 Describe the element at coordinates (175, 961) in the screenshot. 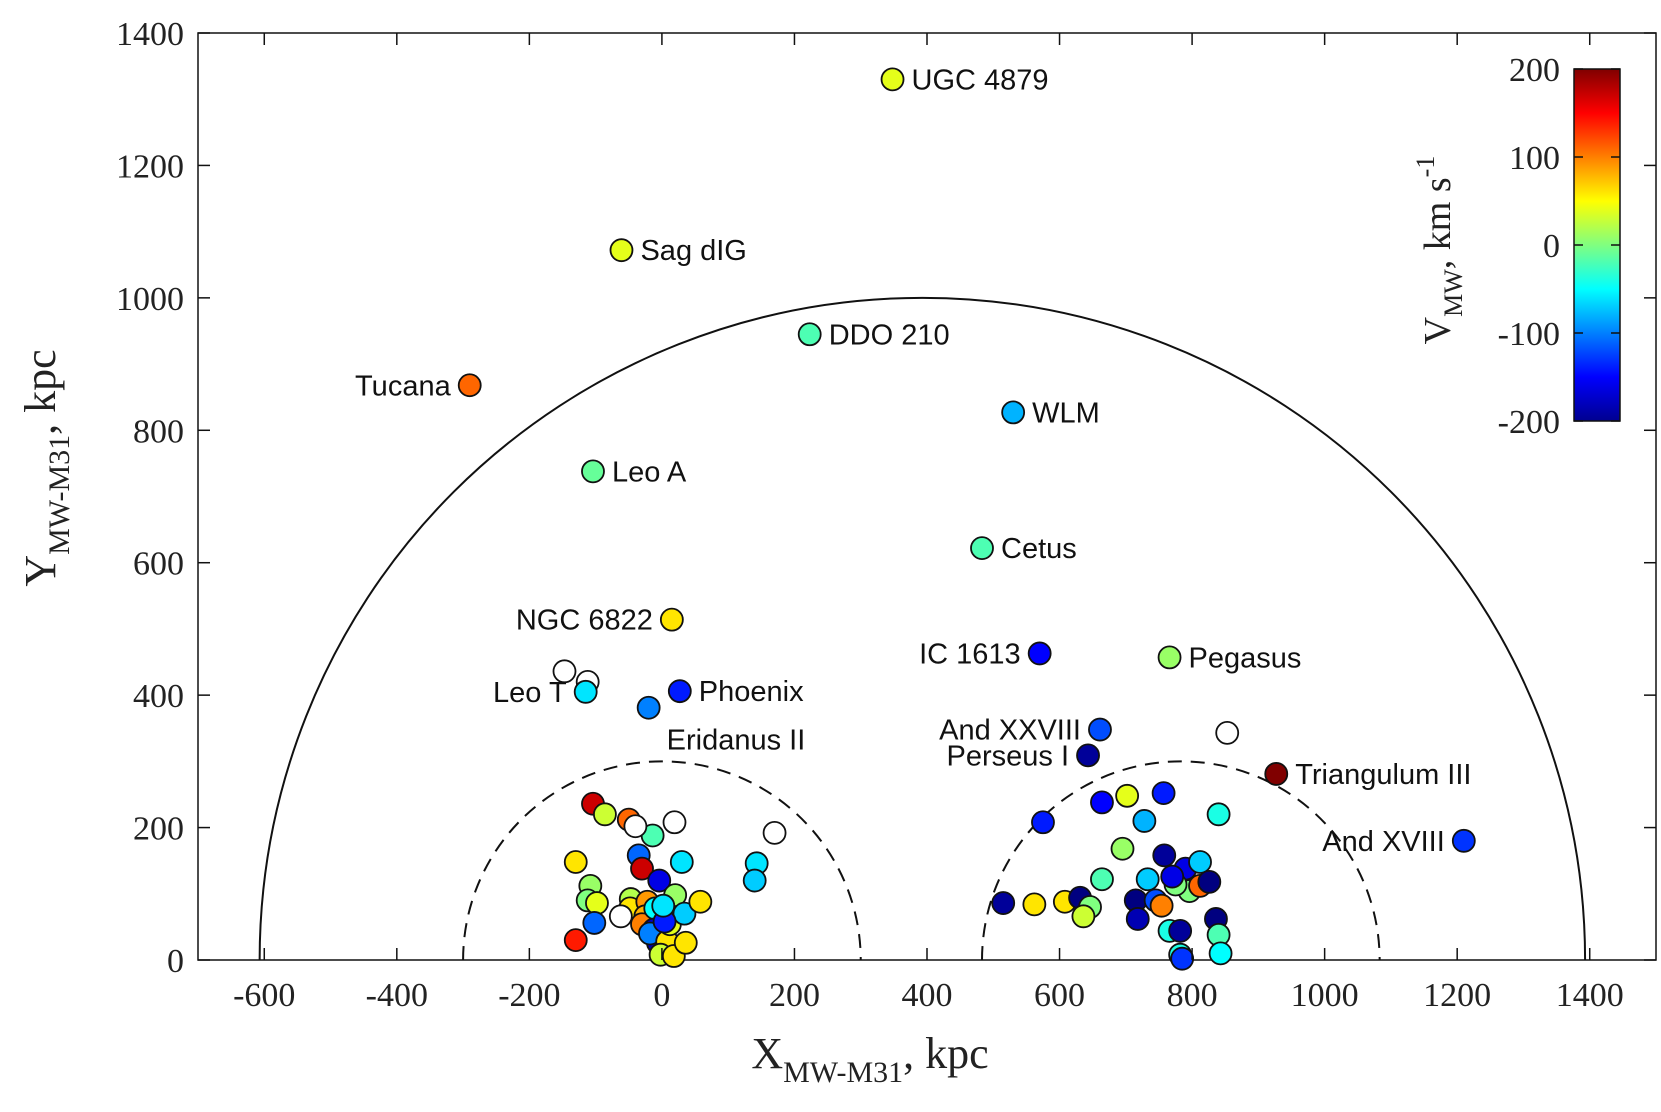

I see `y-tick-label: 0` at that location.